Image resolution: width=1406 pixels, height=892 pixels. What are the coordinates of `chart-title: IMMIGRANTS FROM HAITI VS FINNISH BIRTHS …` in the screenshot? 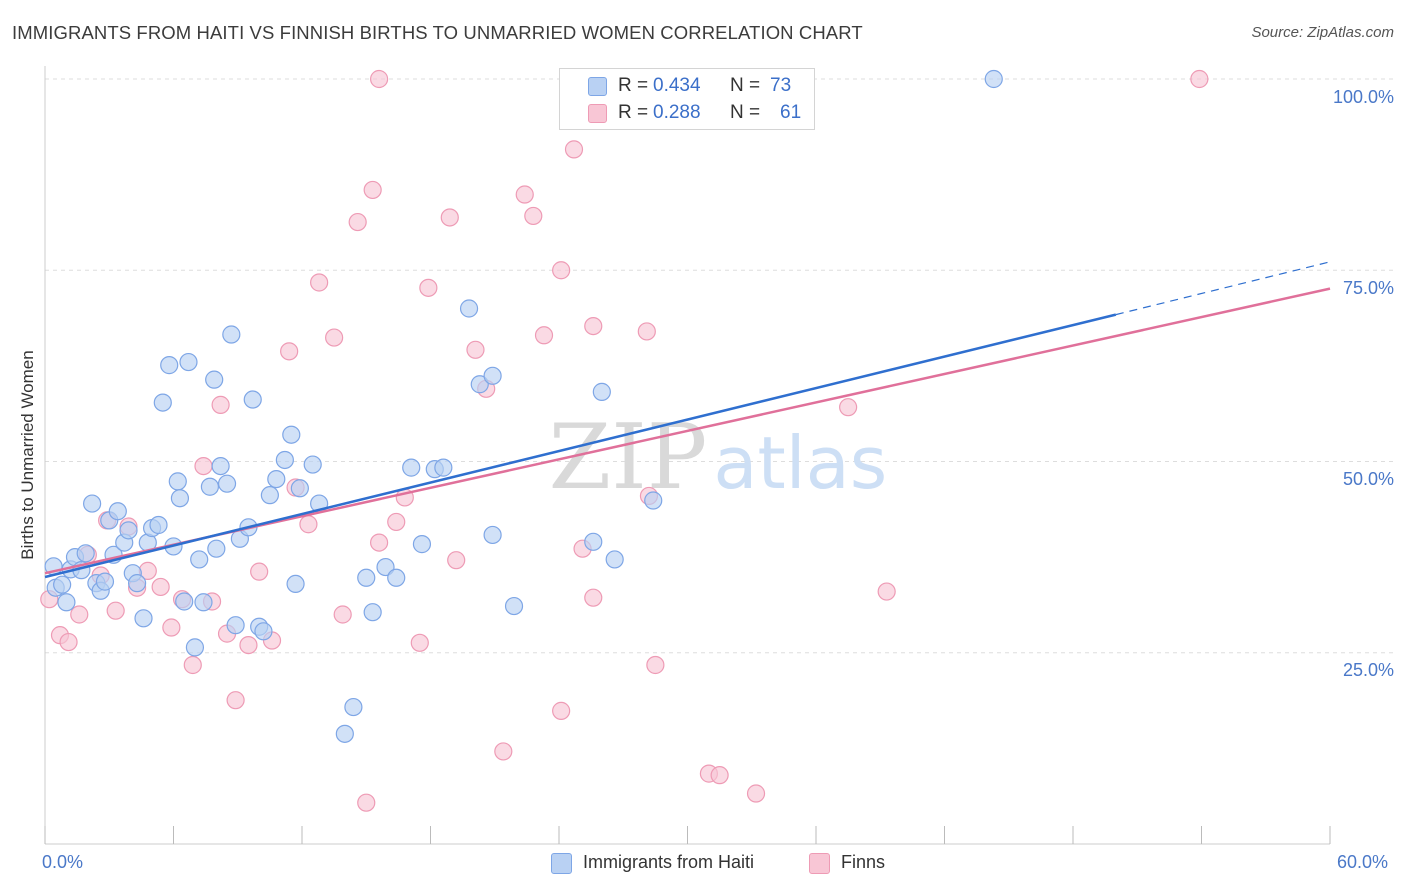 It's located at (437, 32).